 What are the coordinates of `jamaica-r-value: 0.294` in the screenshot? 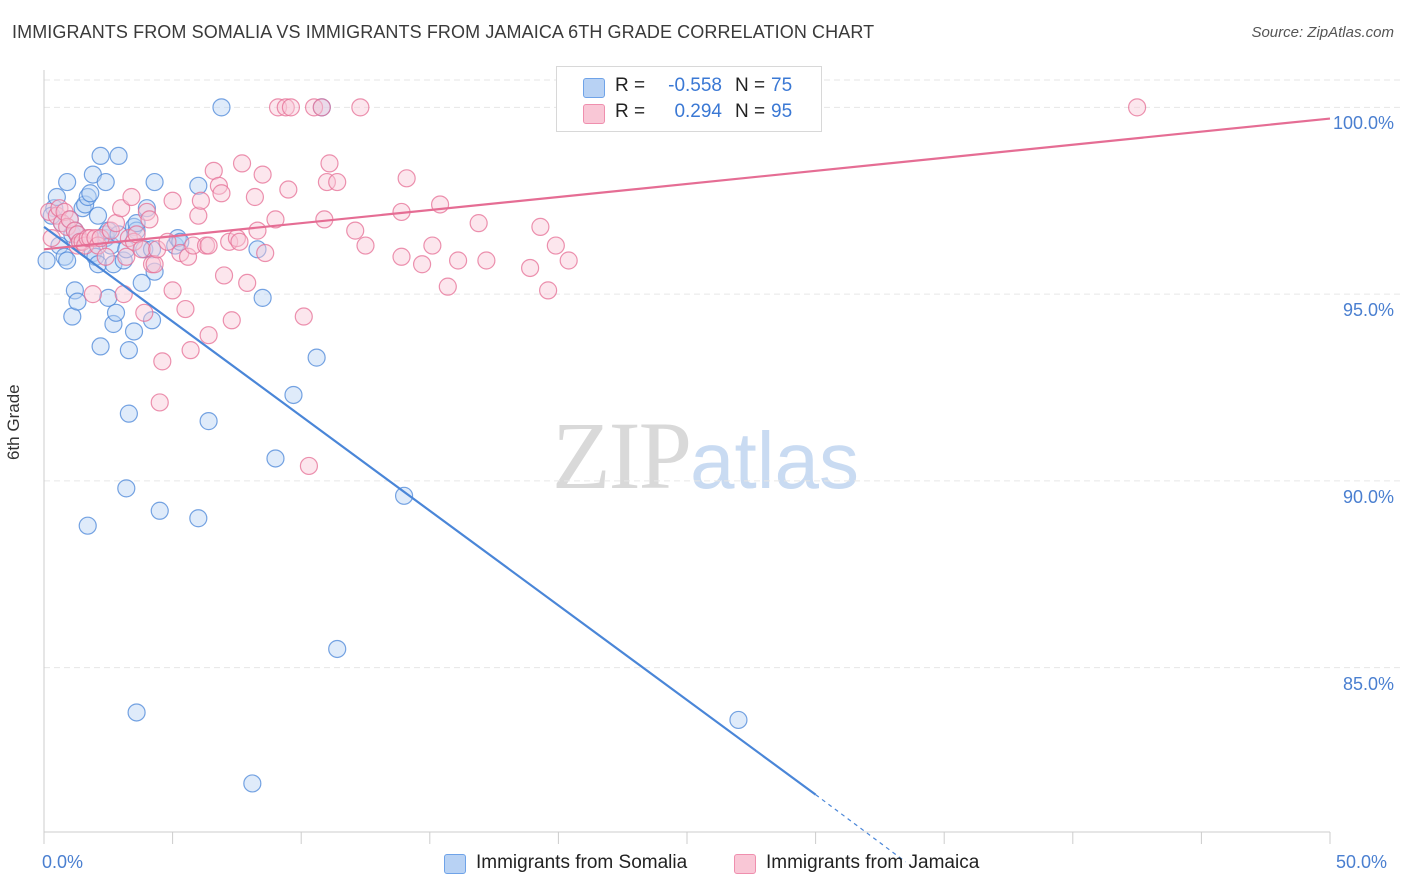 It's located at (698, 111).